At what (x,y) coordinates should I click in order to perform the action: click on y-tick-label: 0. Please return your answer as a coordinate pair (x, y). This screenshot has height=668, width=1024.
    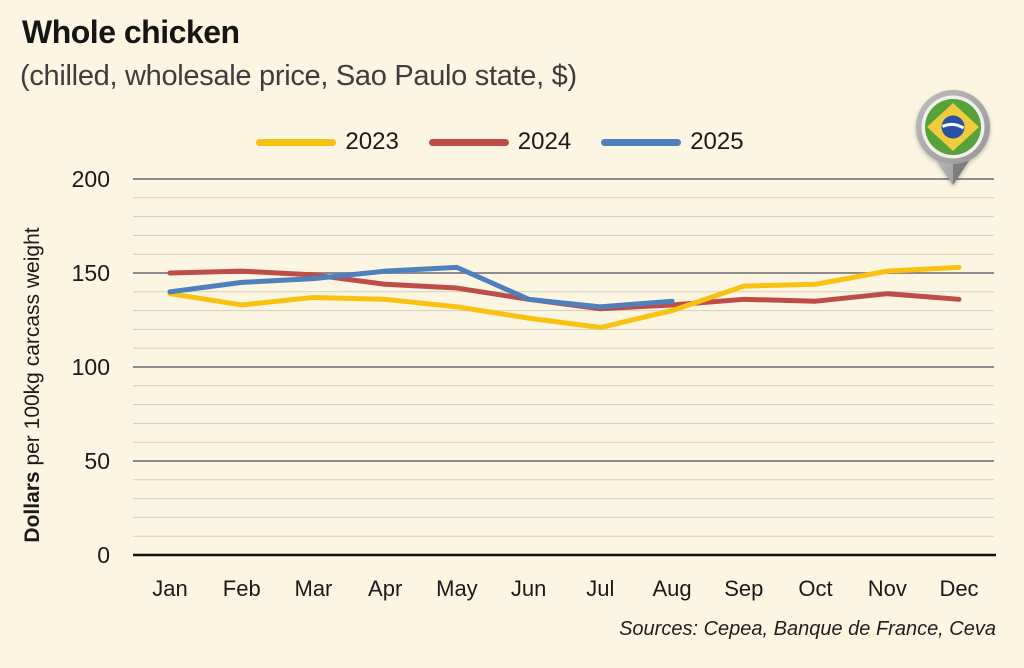
    Looking at the image, I should click on (103, 555).